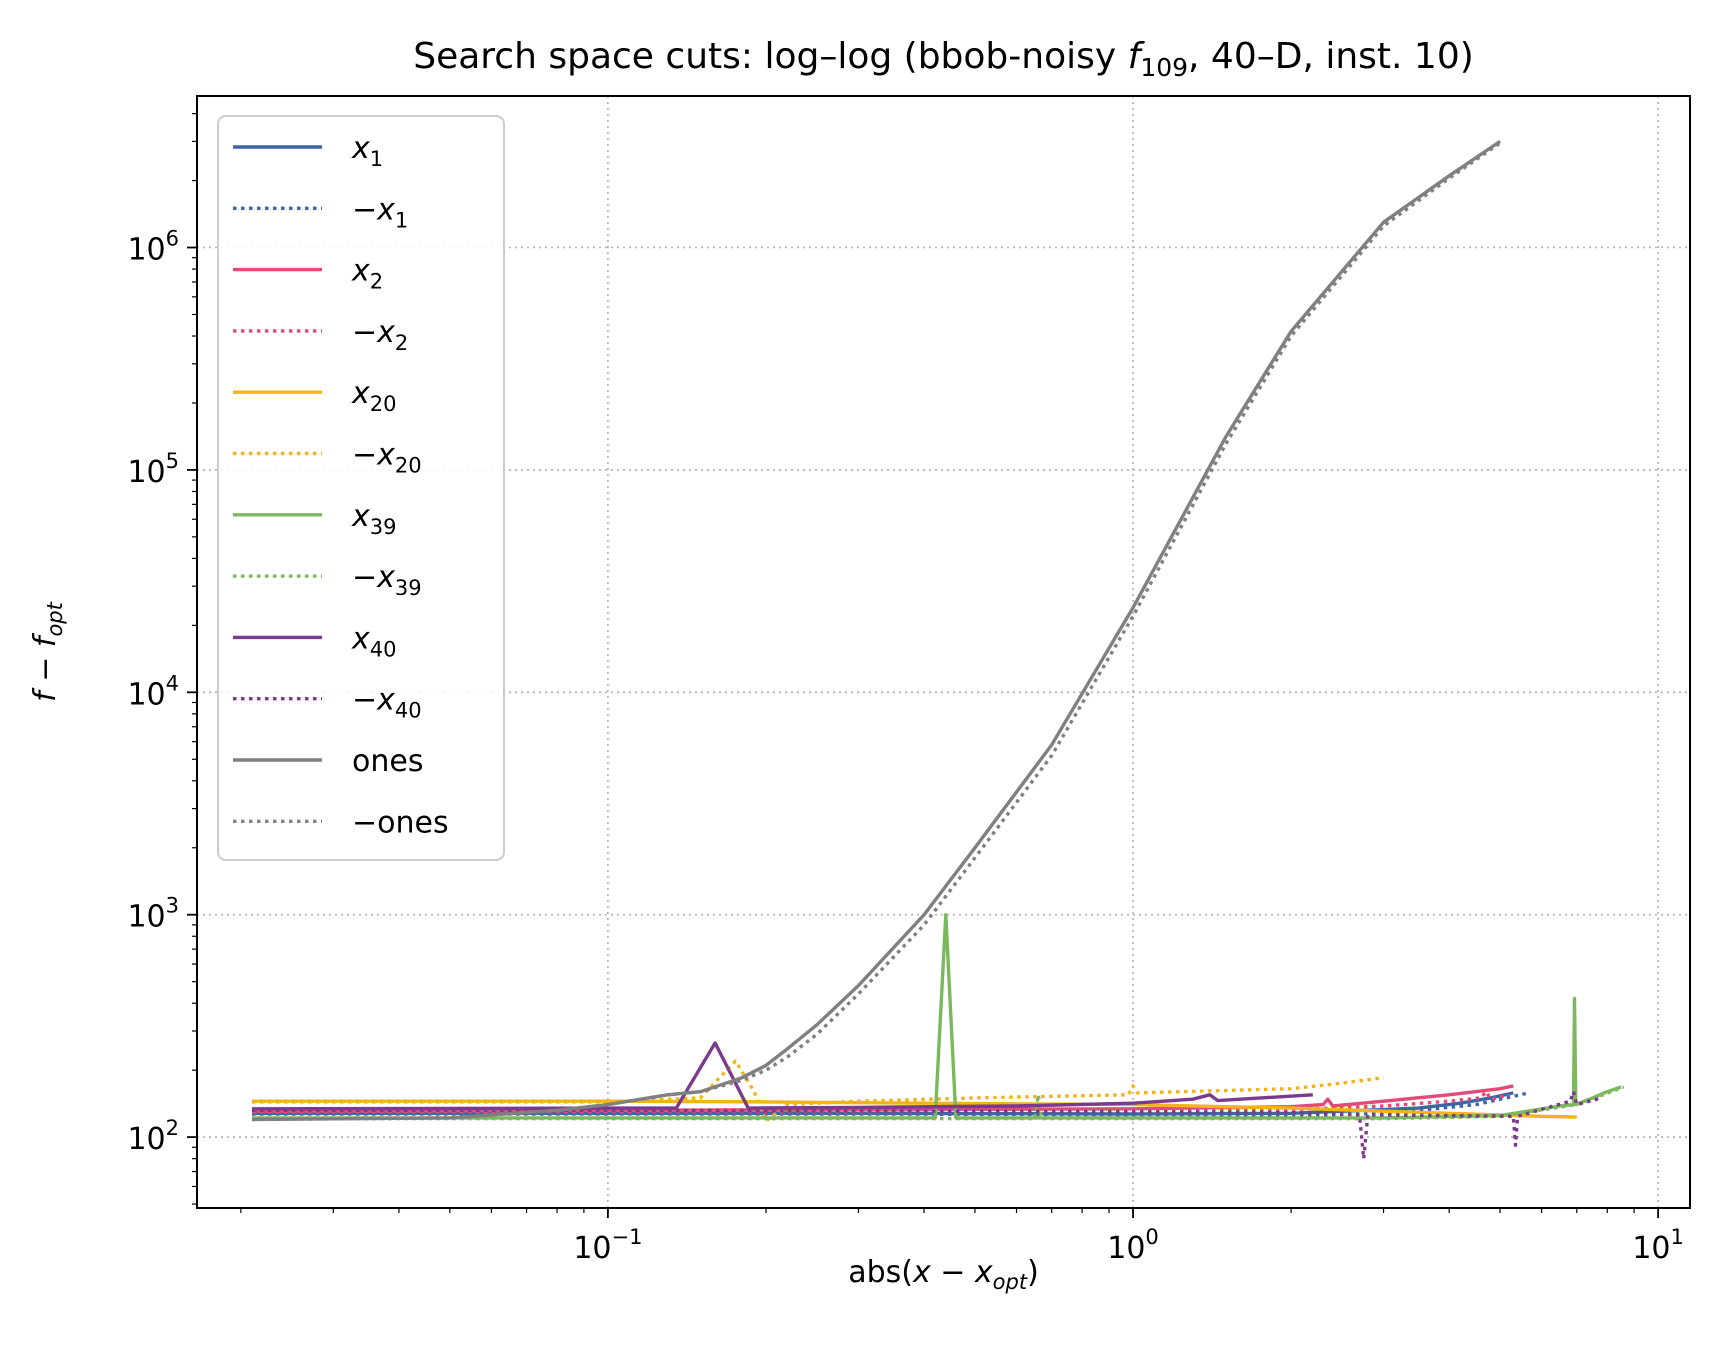 The width and height of the screenshot is (1718, 1368). Describe the element at coordinates (927, 1125) in the screenshot. I see `series-line-neg-x40` at that location.